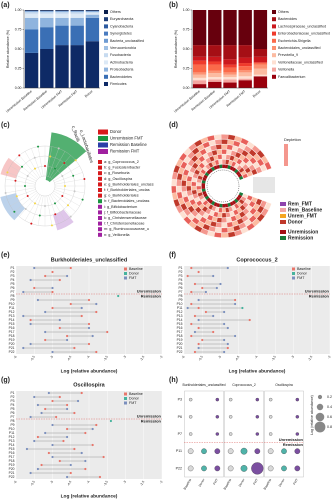 Image resolution: width=336 pixels, height=500 pixels. What do you see at coordinates (33, 358) in the screenshot?
I see `x-tick-label: -5.5` at bounding box center [33, 358].